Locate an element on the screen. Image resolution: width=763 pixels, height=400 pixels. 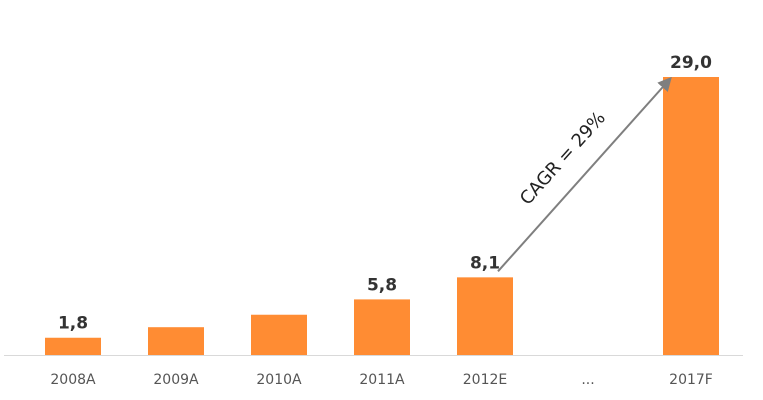
x-tick-2012e: 2012E is located at coordinates (485, 380).